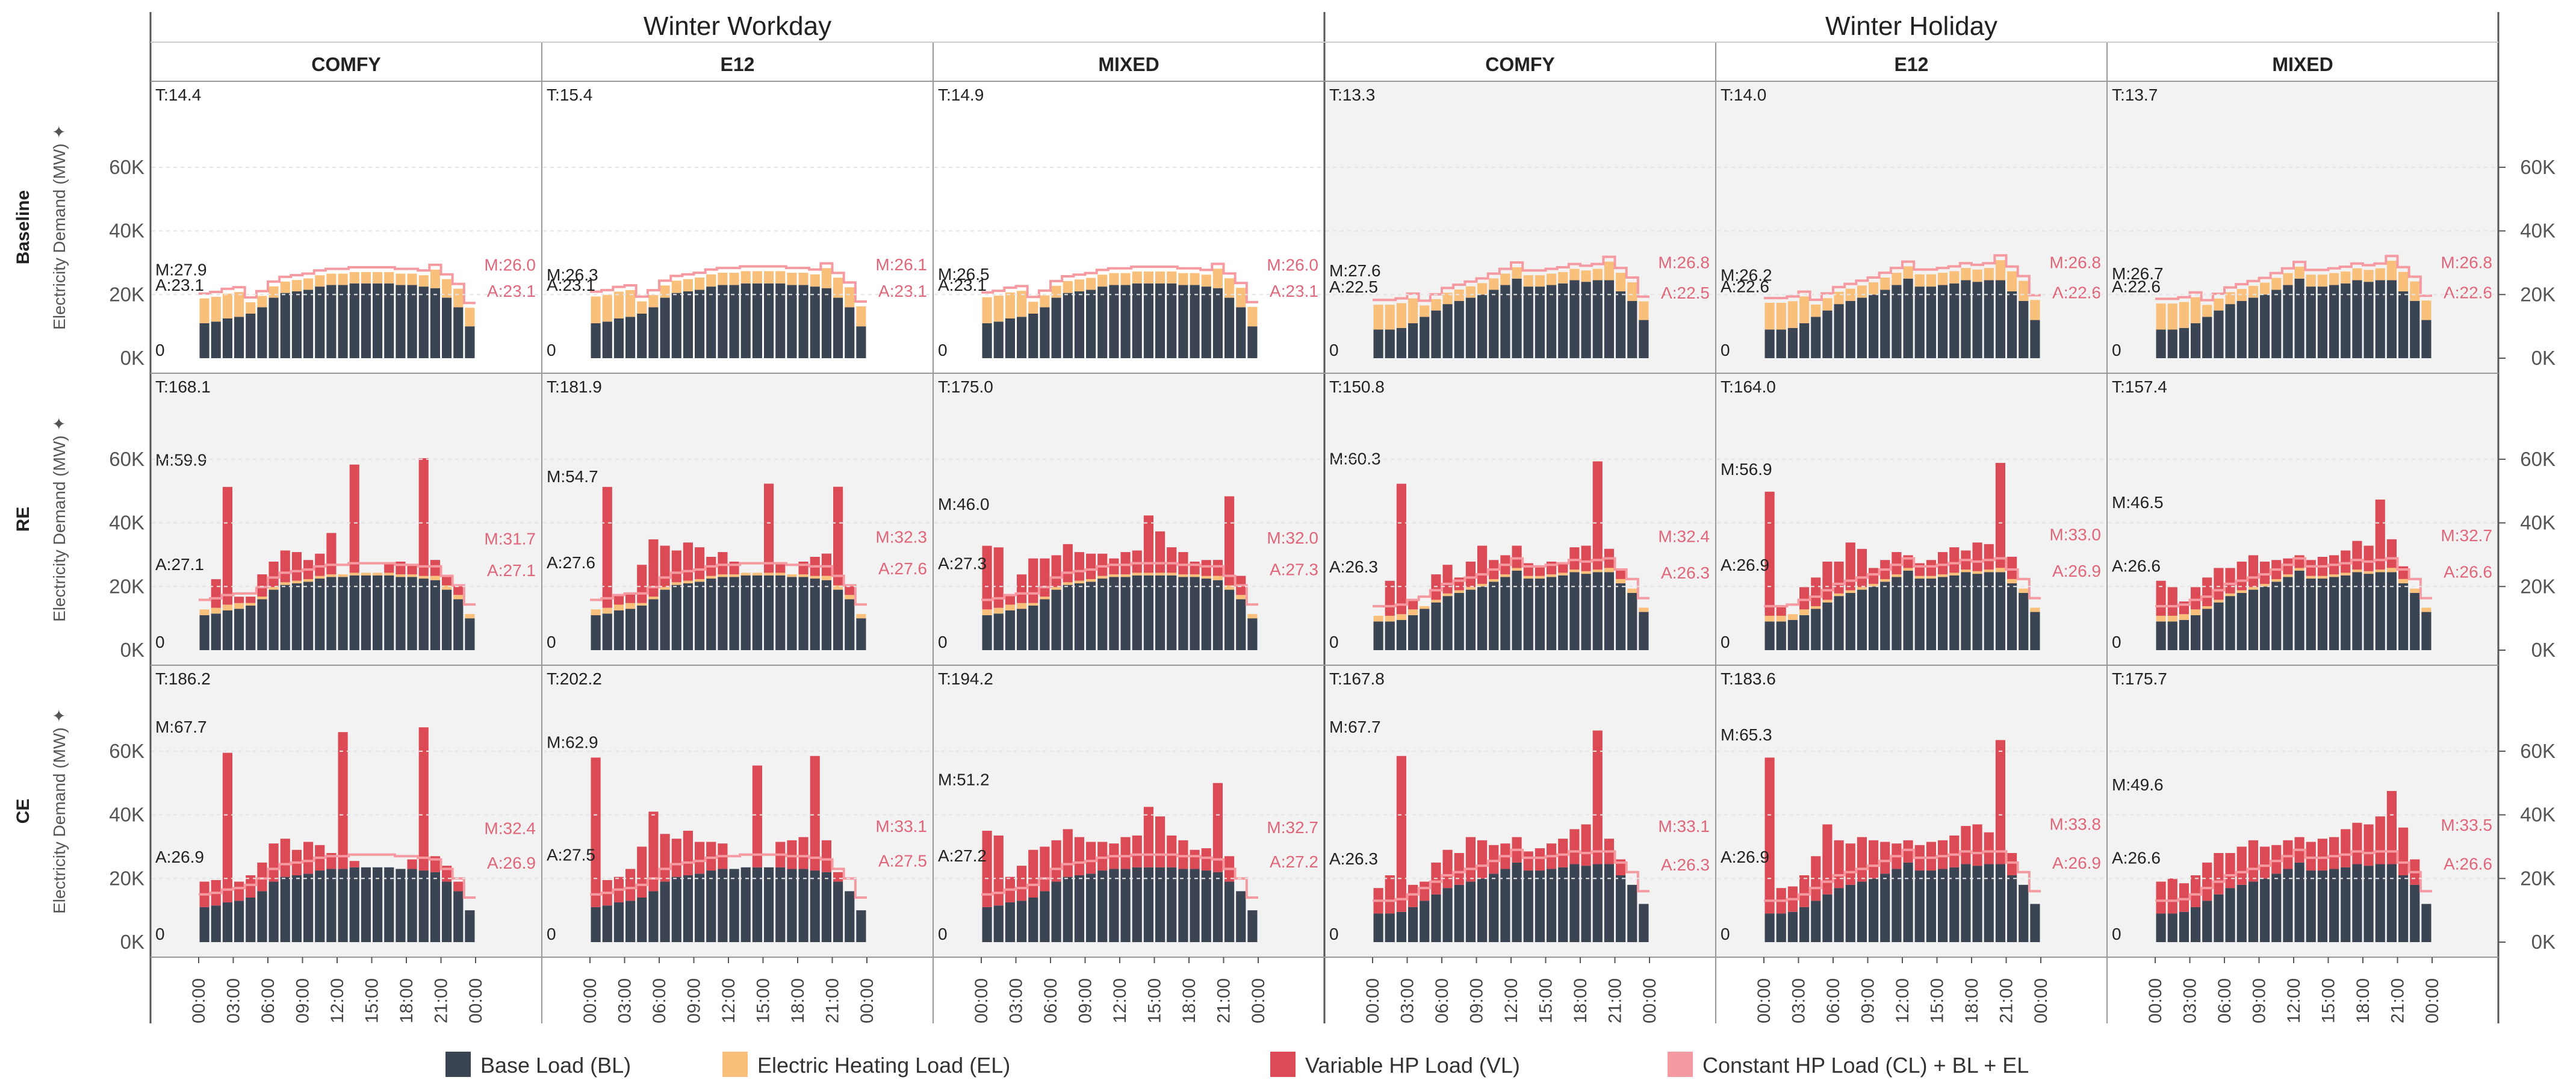 The height and width of the screenshot is (1089, 2576). What do you see at coordinates (1911, 222) in the screenshot?
I see `panel-Baseline-Winter Holiday-E12: T:14.0M:26.2A:22.60M:26.8A:22.6` at bounding box center [1911, 222].